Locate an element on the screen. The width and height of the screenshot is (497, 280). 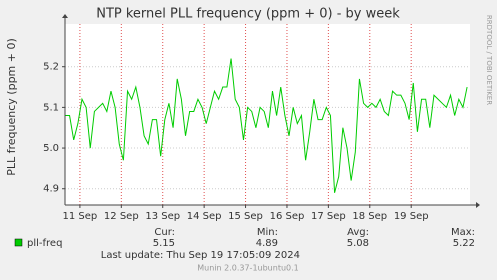
x-tick-label: 18 Sep is located at coordinates (369, 216).